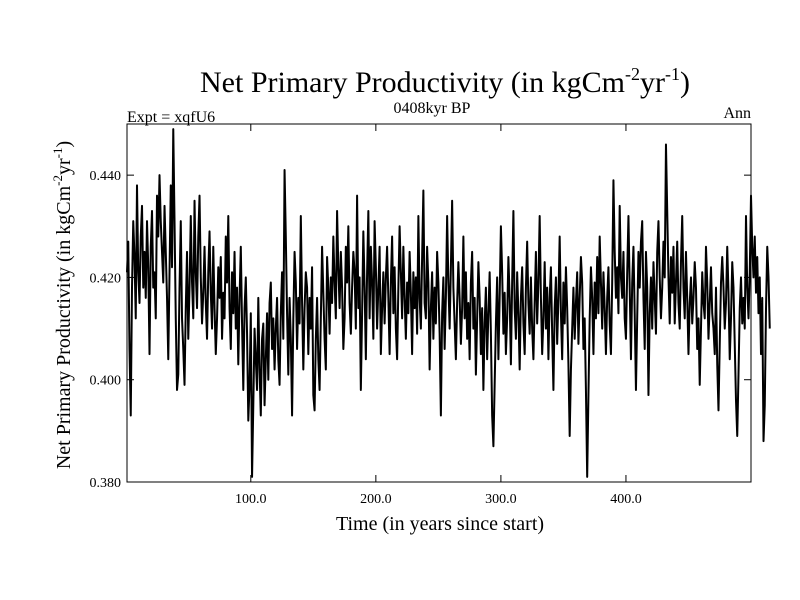  What do you see at coordinates (64, 327) in the screenshot?
I see `y-axis-label-main: Net Primary Productivity (in kgCm` at bounding box center [64, 327].